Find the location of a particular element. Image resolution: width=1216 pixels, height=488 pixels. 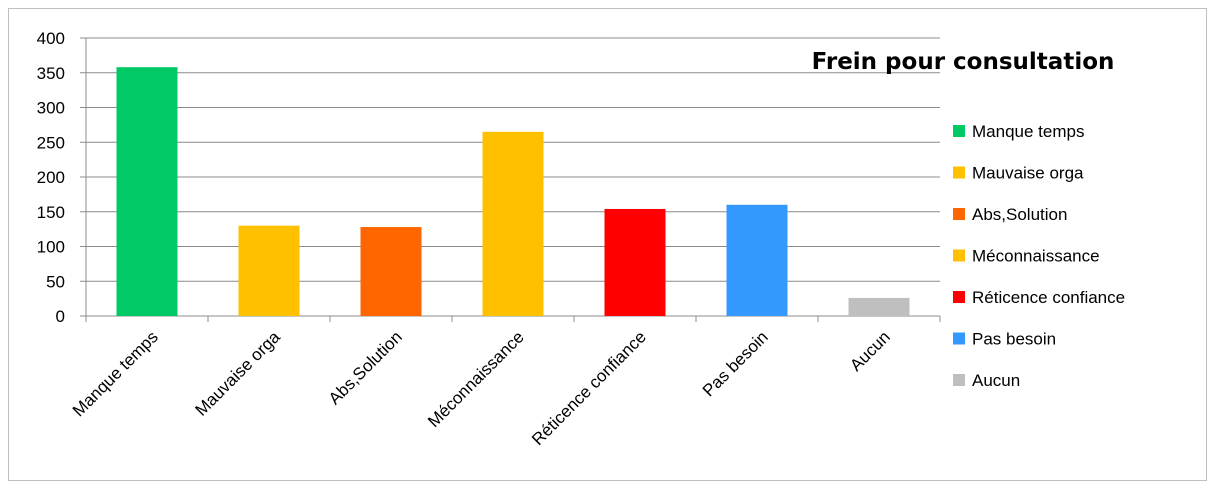

legend-item: Abs,Solution is located at coordinates (1010, 214).